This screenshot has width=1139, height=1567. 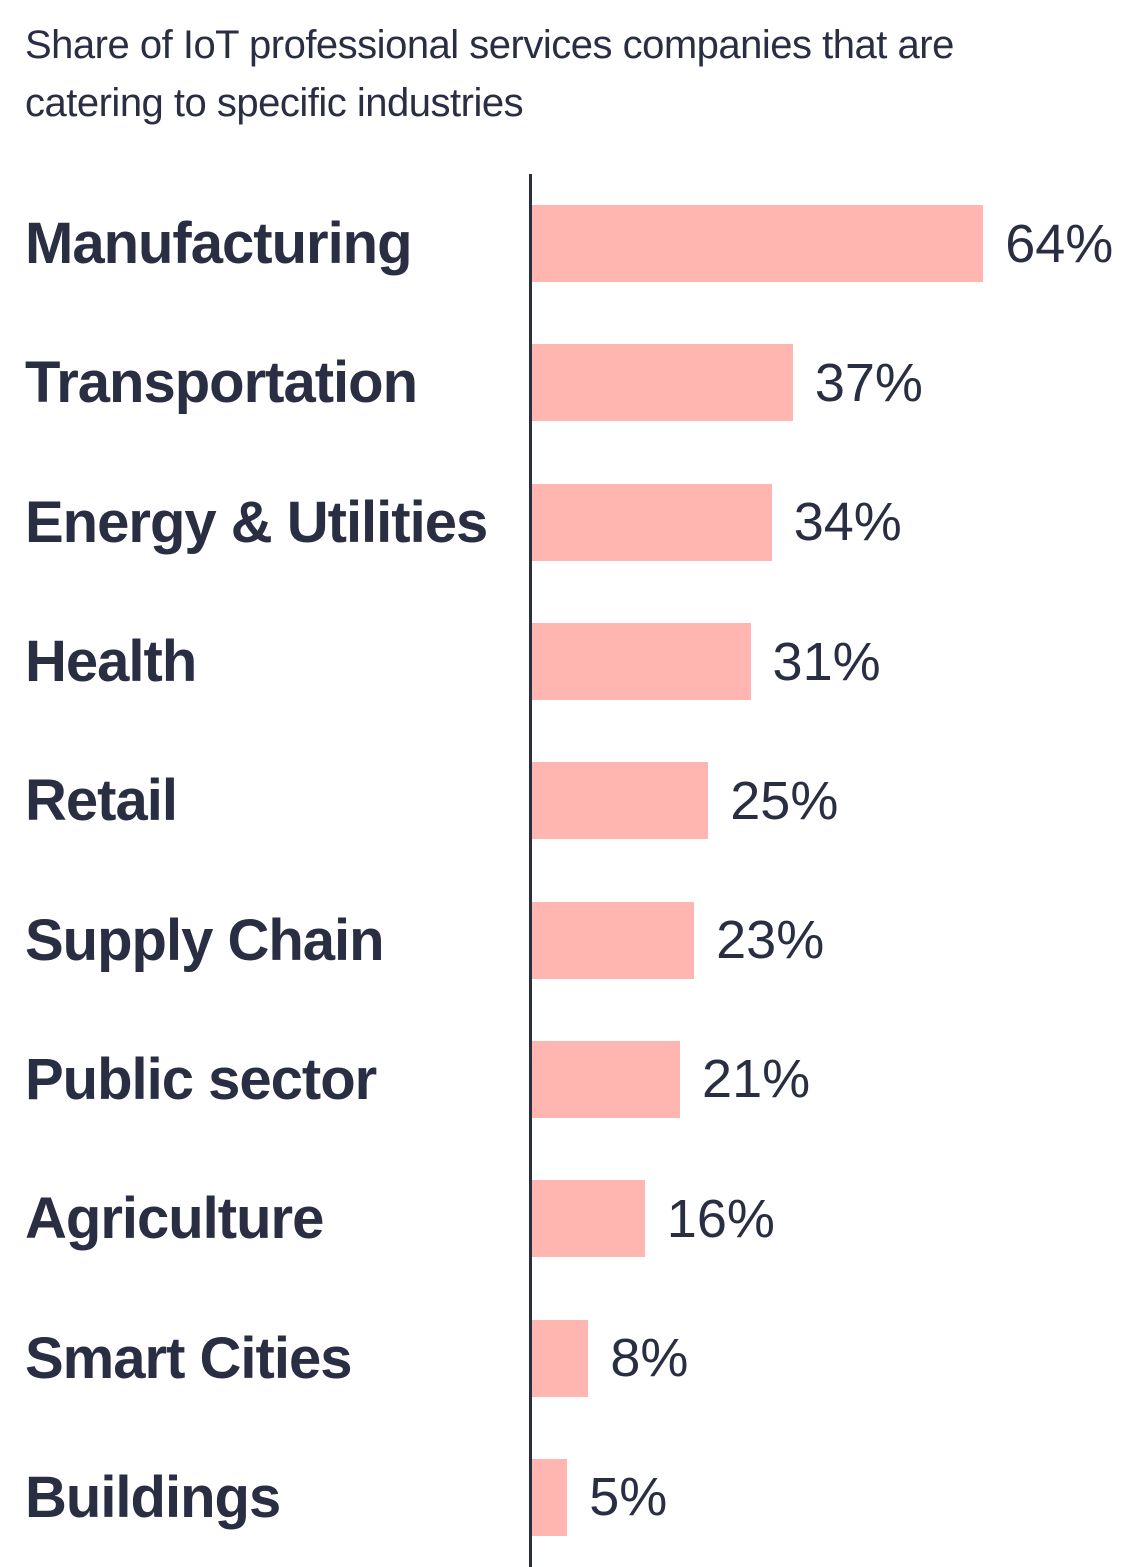 What do you see at coordinates (588, 1219) in the screenshot?
I see `bar-agriculture` at bounding box center [588, 1219].